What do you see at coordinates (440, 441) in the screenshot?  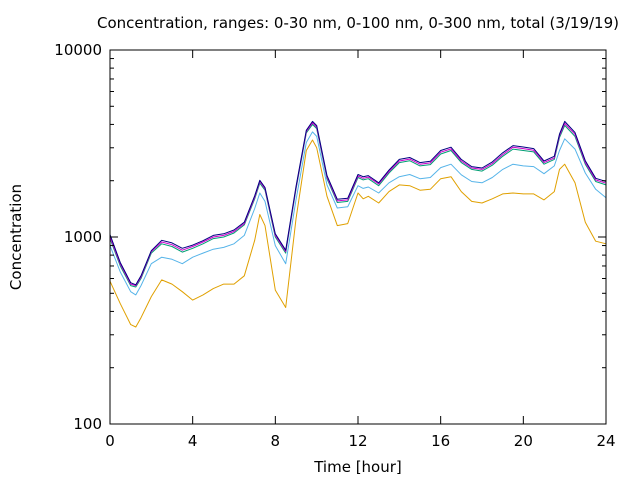 I see `x-tick-label: 16` at bounding box center [440, 441].